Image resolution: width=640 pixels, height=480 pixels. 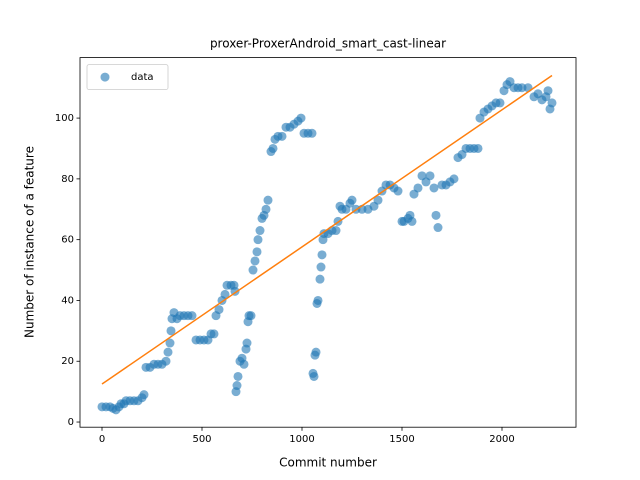 What do you see at coordinates (67, 179) in the screenshot?
I see `y-tick-label: 80` at bounding box center [67, 179].